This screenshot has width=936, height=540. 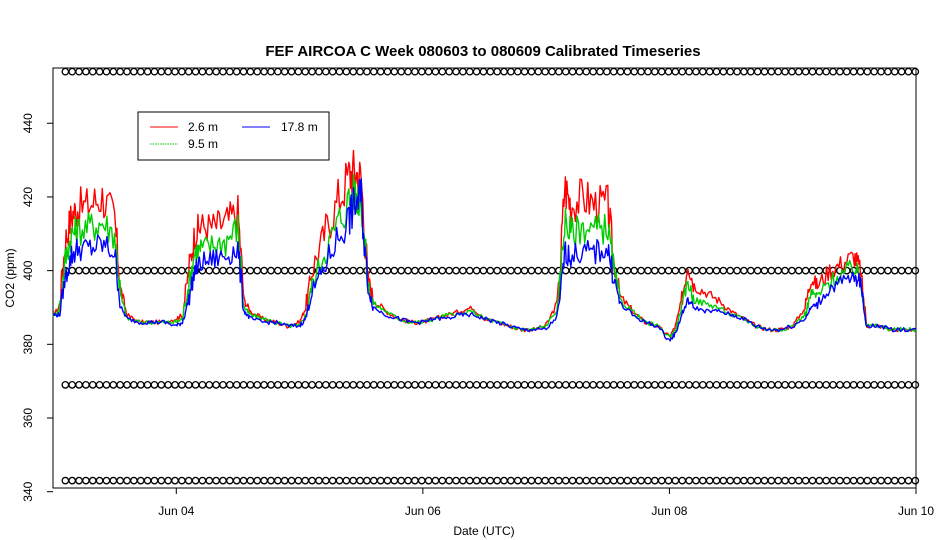 What do you see at coordinates (28, 344) in the screenshot?
I see `y-tick-label: 380` at bounding box center [28, 344].